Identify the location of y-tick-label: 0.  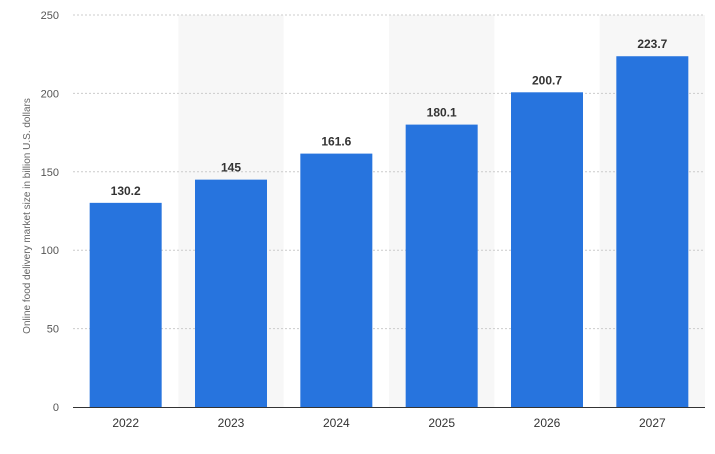
(56, 408).